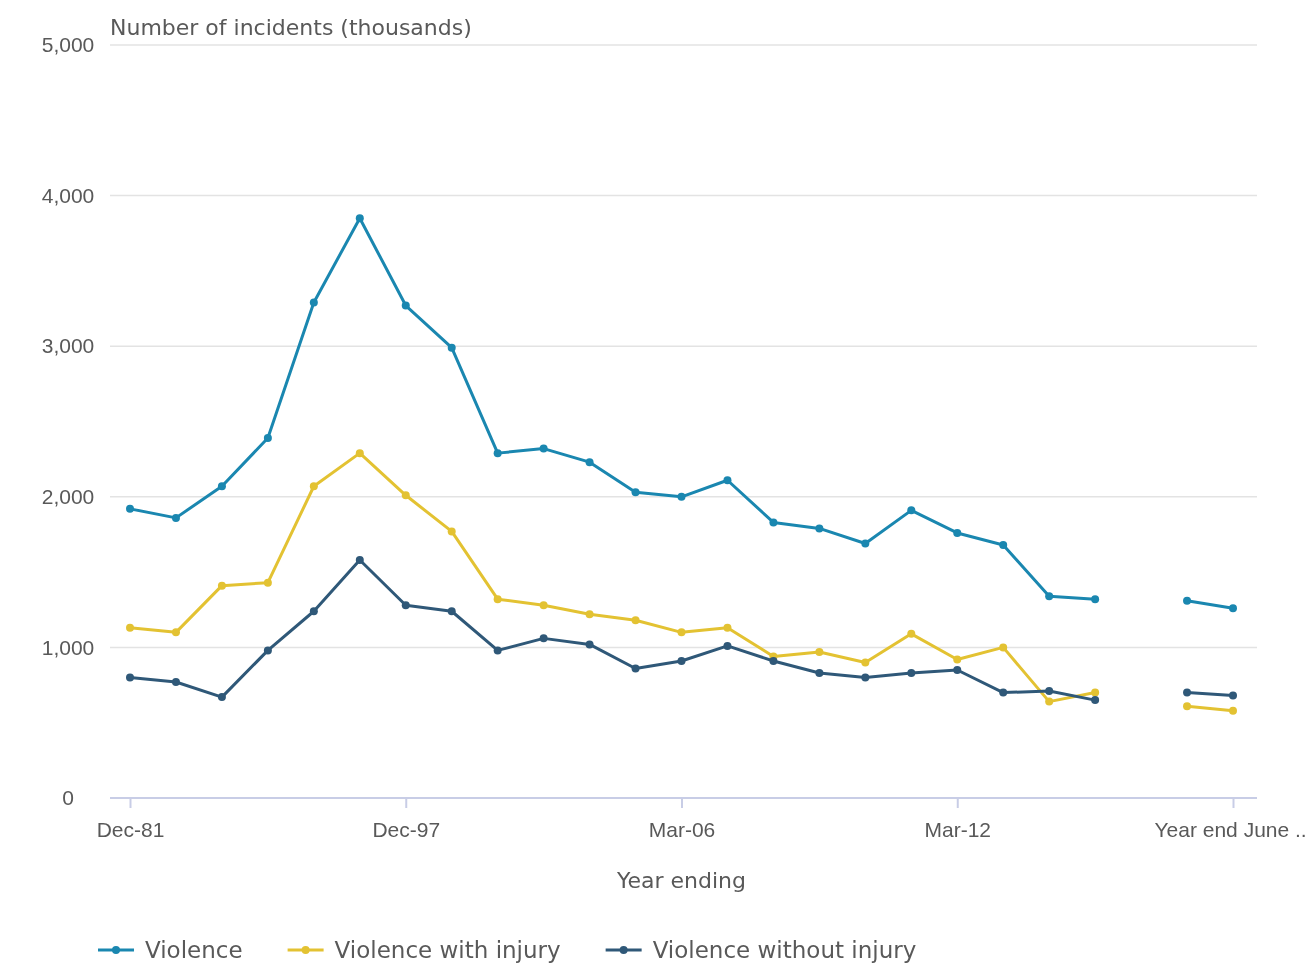 This screenshot has height=969, width=1308. Describe the element at coordinates (447, 950) in the screenshot. I see `legend-label: Violence with injury` at that location.